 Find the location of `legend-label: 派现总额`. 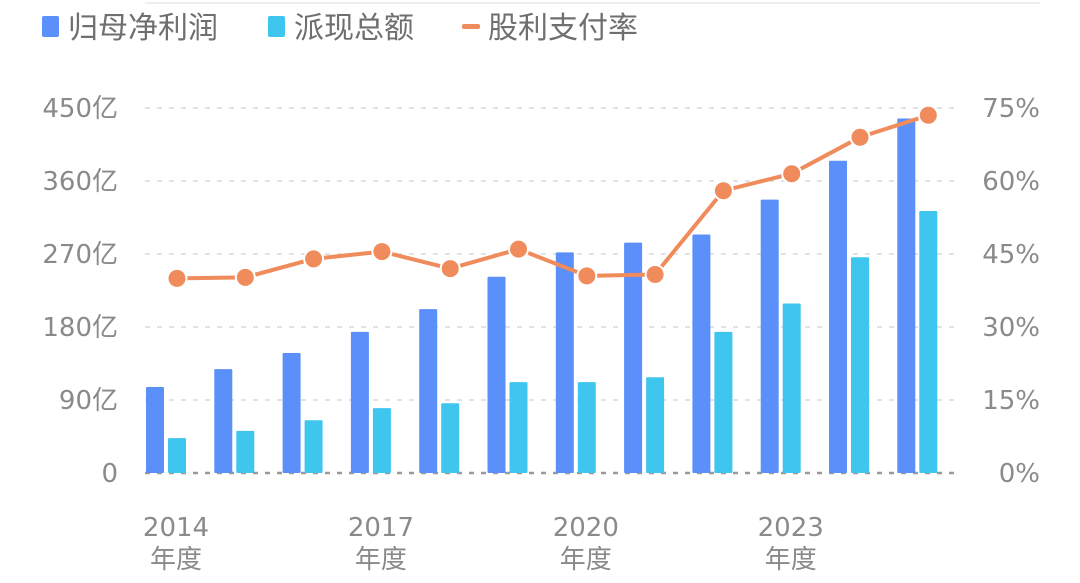

legend-label: 派现总额 is located at coordinates (354, 28).